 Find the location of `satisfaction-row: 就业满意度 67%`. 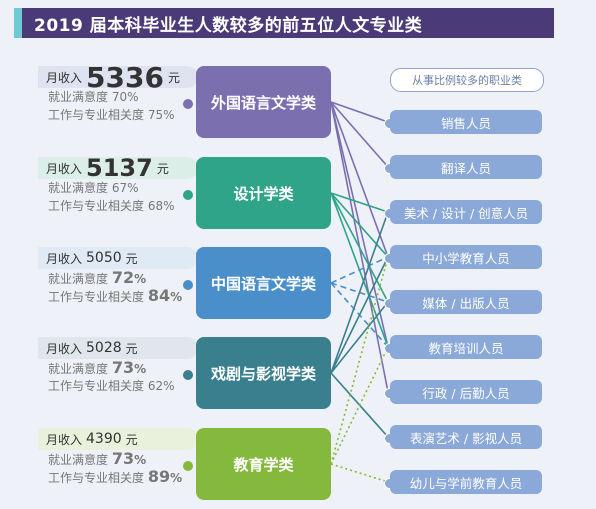

satisfaction-row: 就业满意度 67% is located at coordinates (118, 188).